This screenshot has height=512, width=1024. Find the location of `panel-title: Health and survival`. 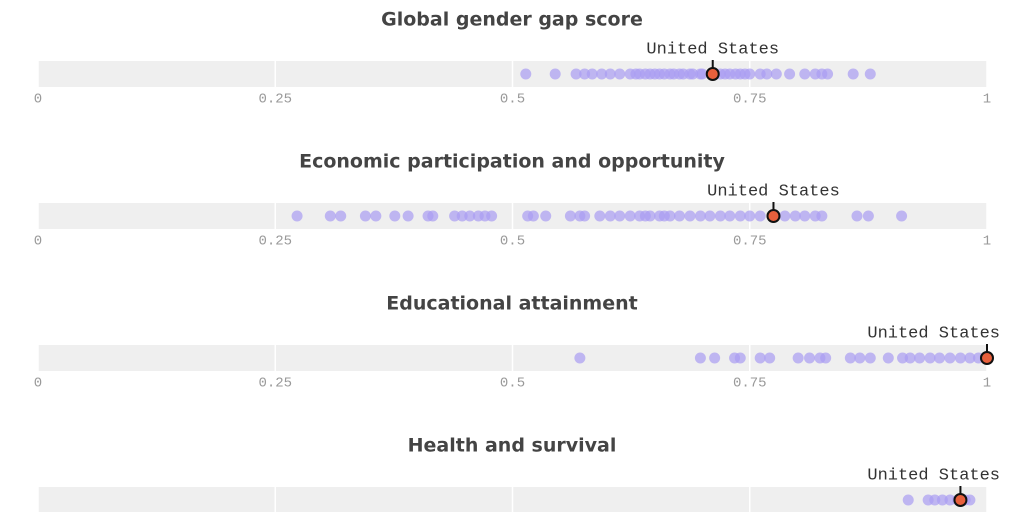

panel-title: Health and survival is located at coordinates (512, 446).